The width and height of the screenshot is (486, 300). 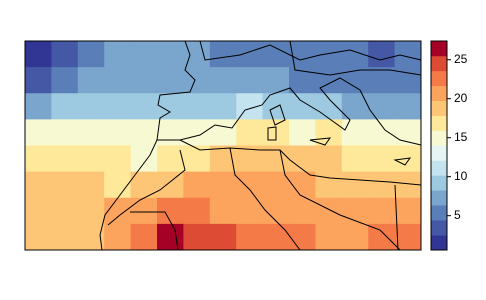 What do you see at coordinates (461, 59) in the screenshot?
I see `tick-label: 25` at bounding box center [461, 59].